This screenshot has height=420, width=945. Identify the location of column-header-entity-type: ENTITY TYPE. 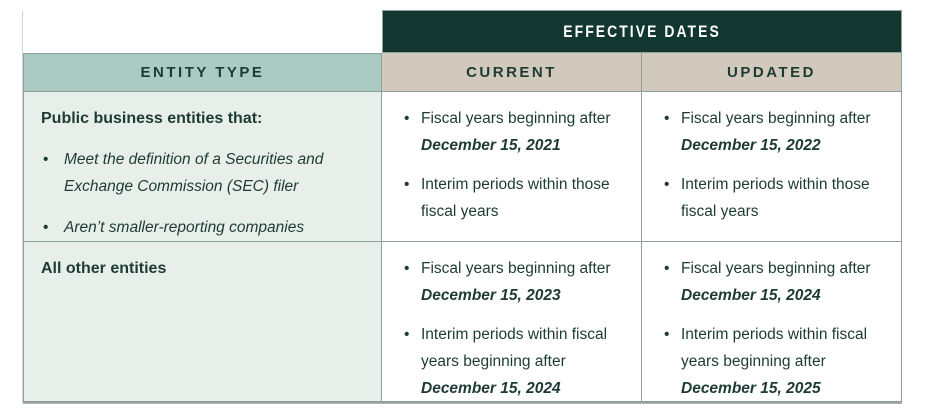
(202, 72).